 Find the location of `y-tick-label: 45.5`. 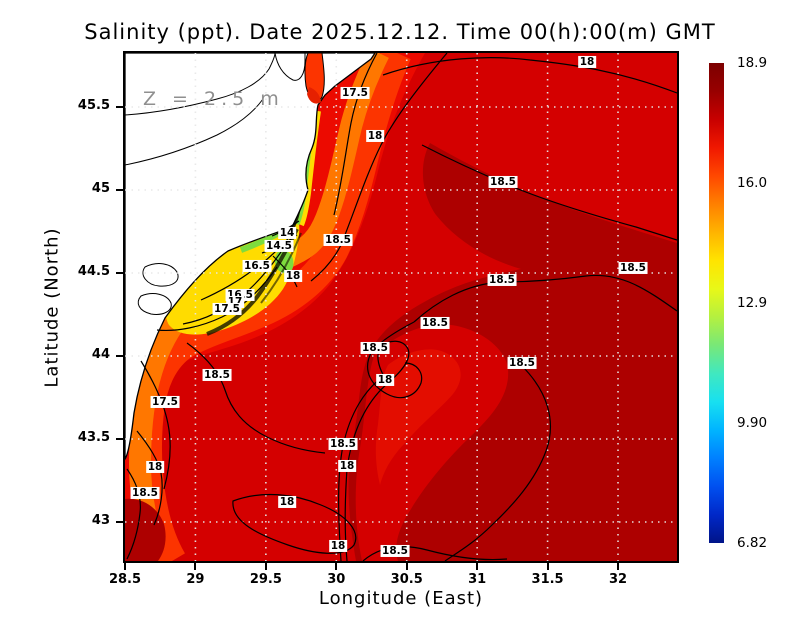

y-tick-label: 45.5 is located at coordinates (93, 105).